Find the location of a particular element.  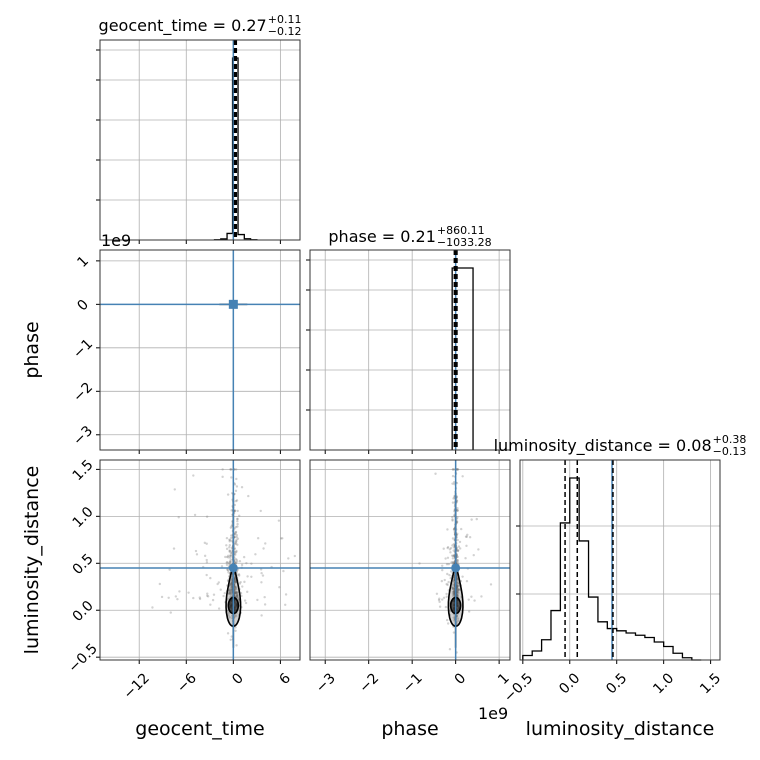

ytick-label-phase-3: 0 is located at coordinates (83, 306).